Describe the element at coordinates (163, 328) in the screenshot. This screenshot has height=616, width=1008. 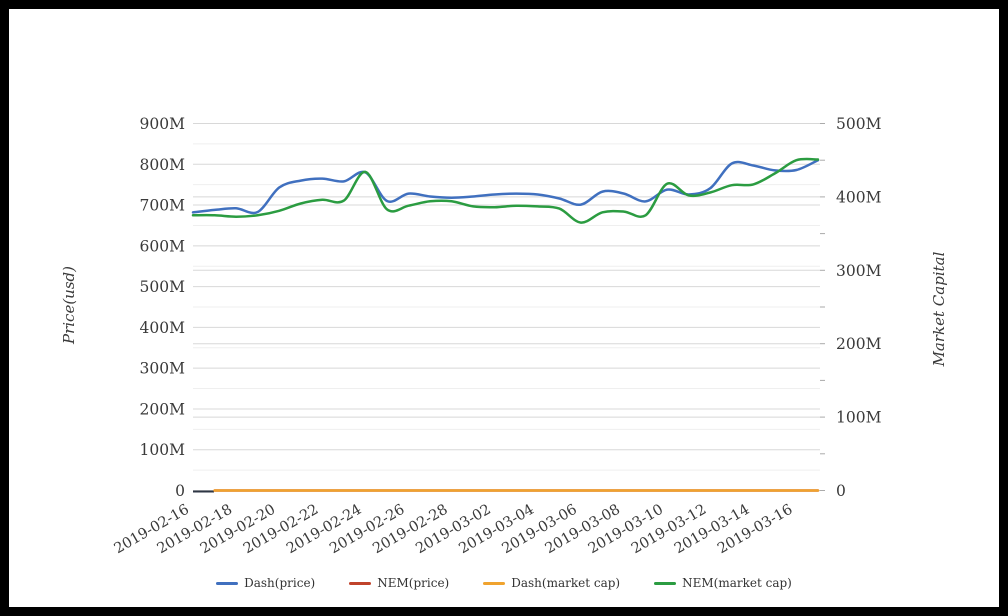
I see `left-axis-tick-label: 400M` at that location.